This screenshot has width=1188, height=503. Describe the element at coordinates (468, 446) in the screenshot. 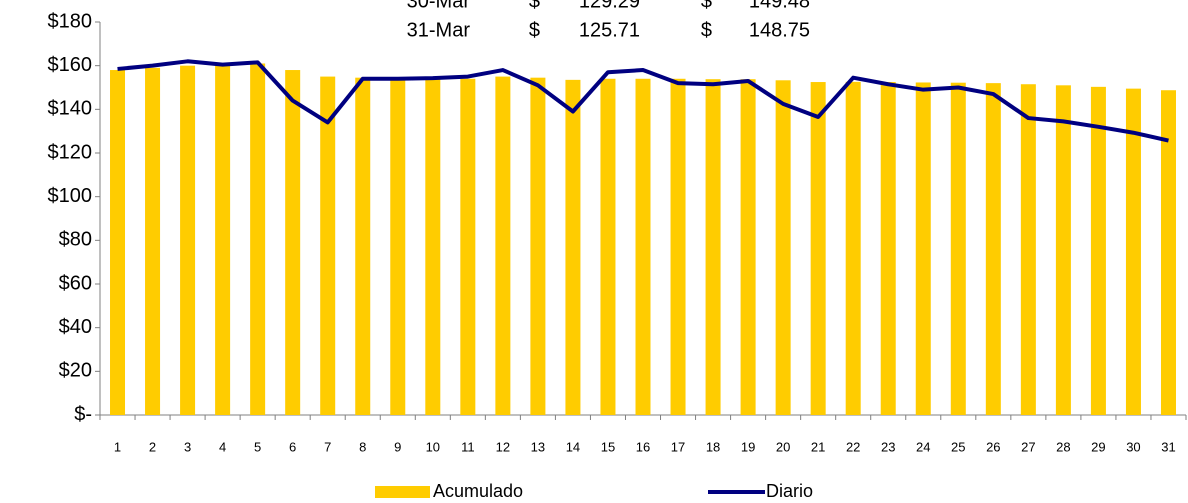

I see `x-tick-label: 11` at that location.